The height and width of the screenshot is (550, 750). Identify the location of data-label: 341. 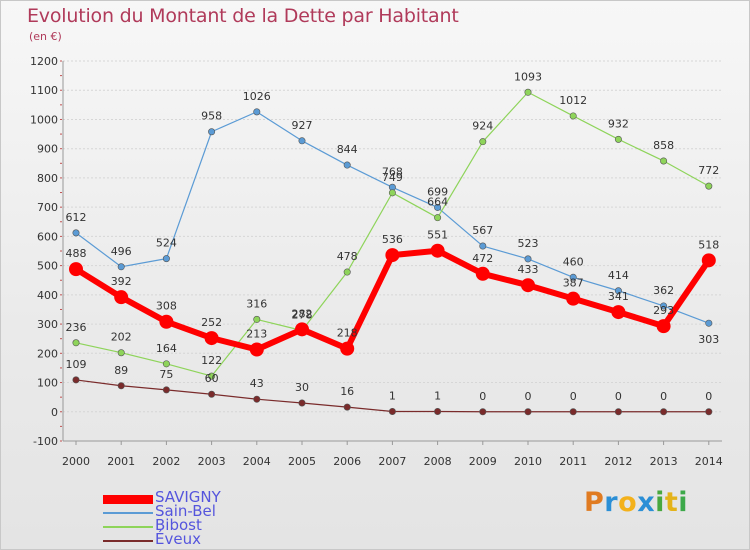
(618, 296).